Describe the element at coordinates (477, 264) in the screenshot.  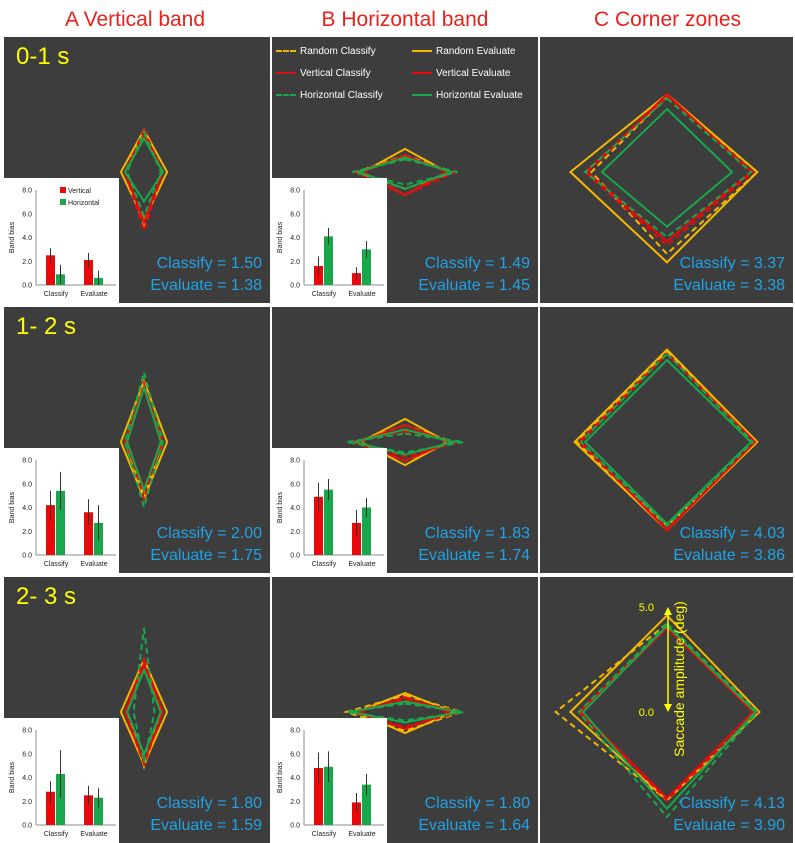
I see `classify-stat: Classify = 1.49` at that location.